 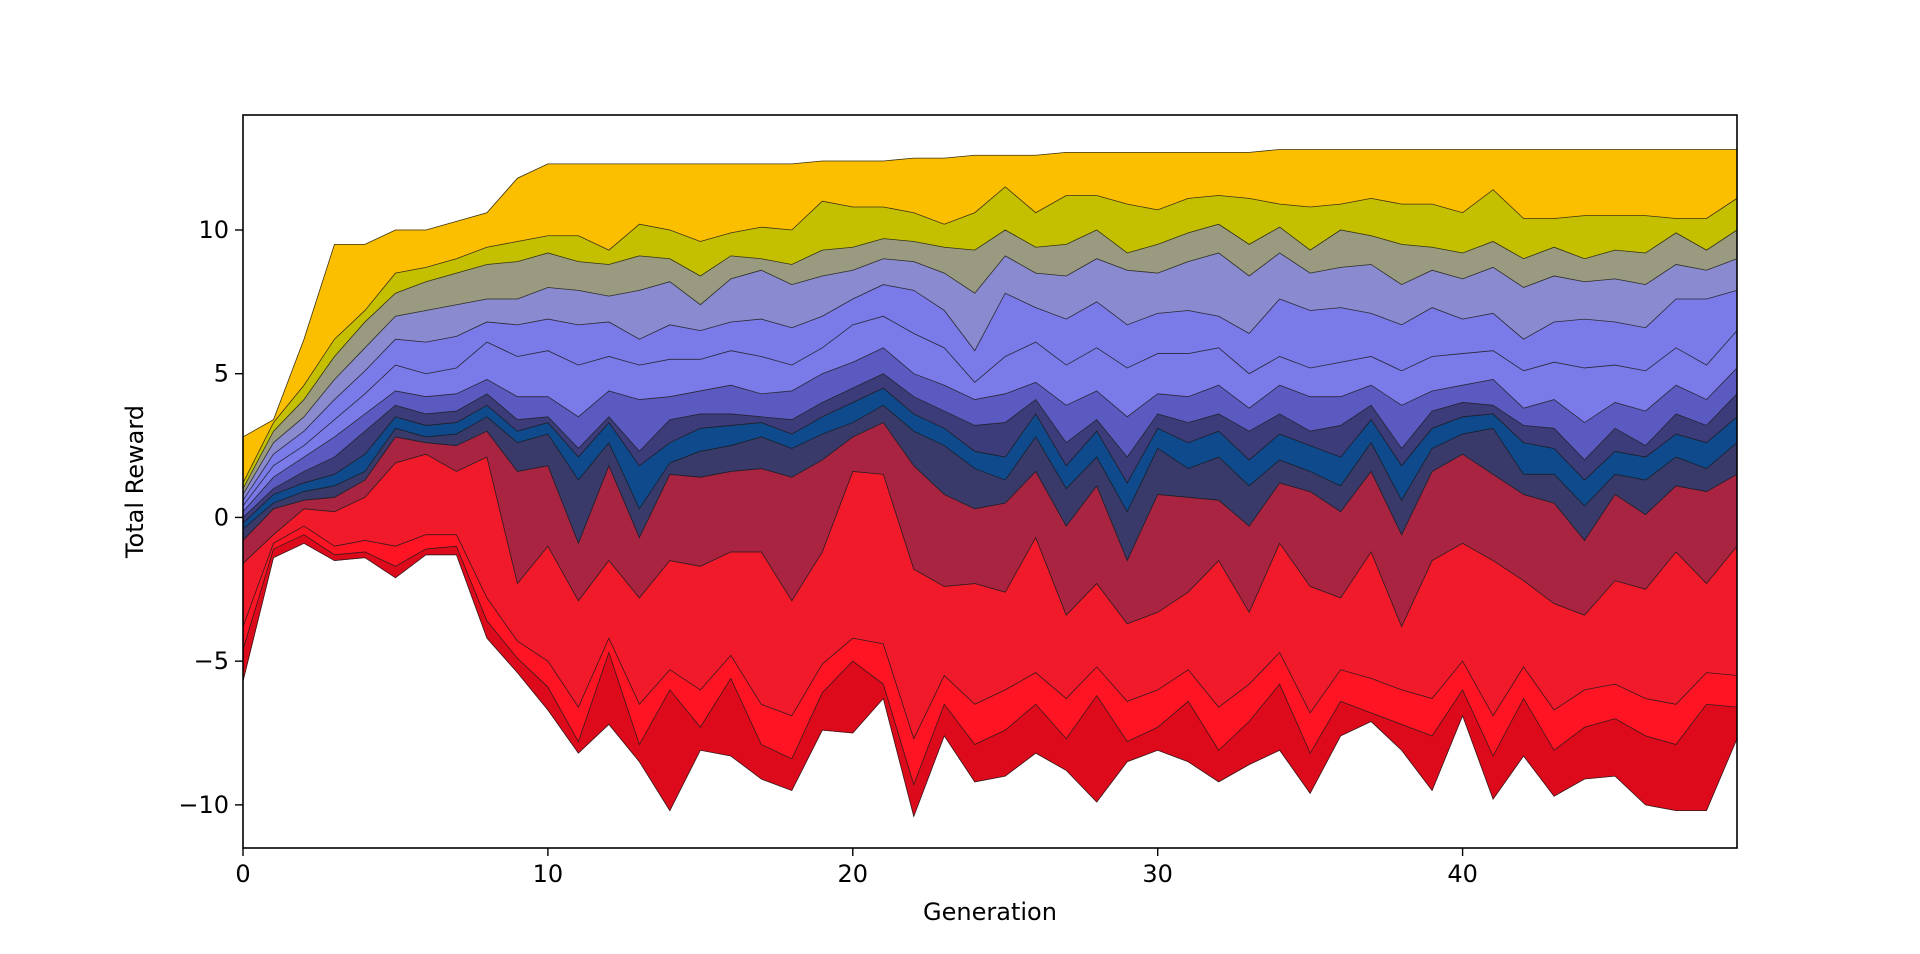 What do you see at coordinates (221, 517) in the screenshot?
I see `y-tick-label: 0` at bounding box center [221, 517].